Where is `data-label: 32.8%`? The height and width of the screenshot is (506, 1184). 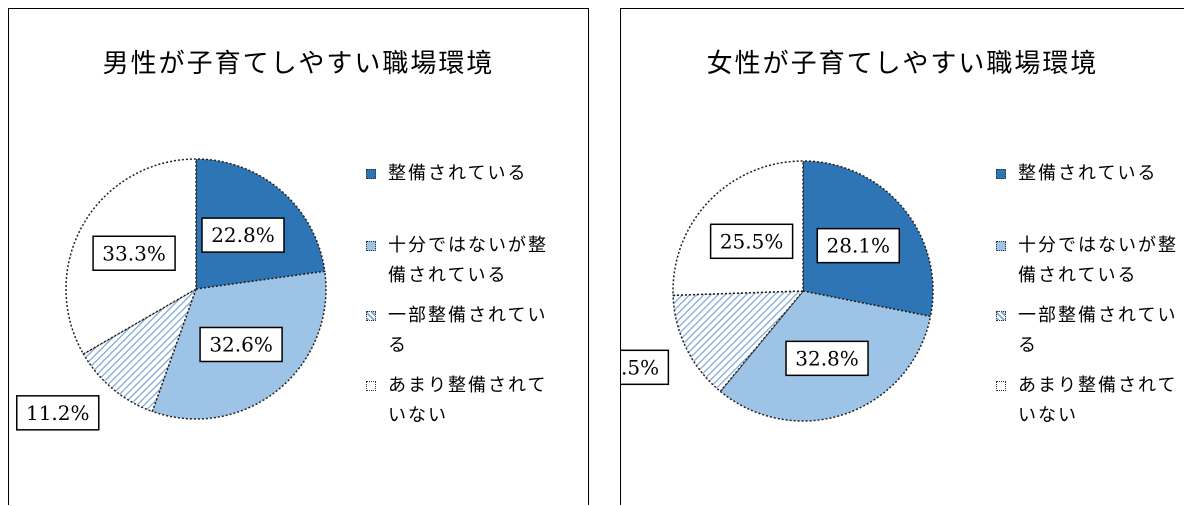
data-label: 32.8% is located at coordinates (827, 358).